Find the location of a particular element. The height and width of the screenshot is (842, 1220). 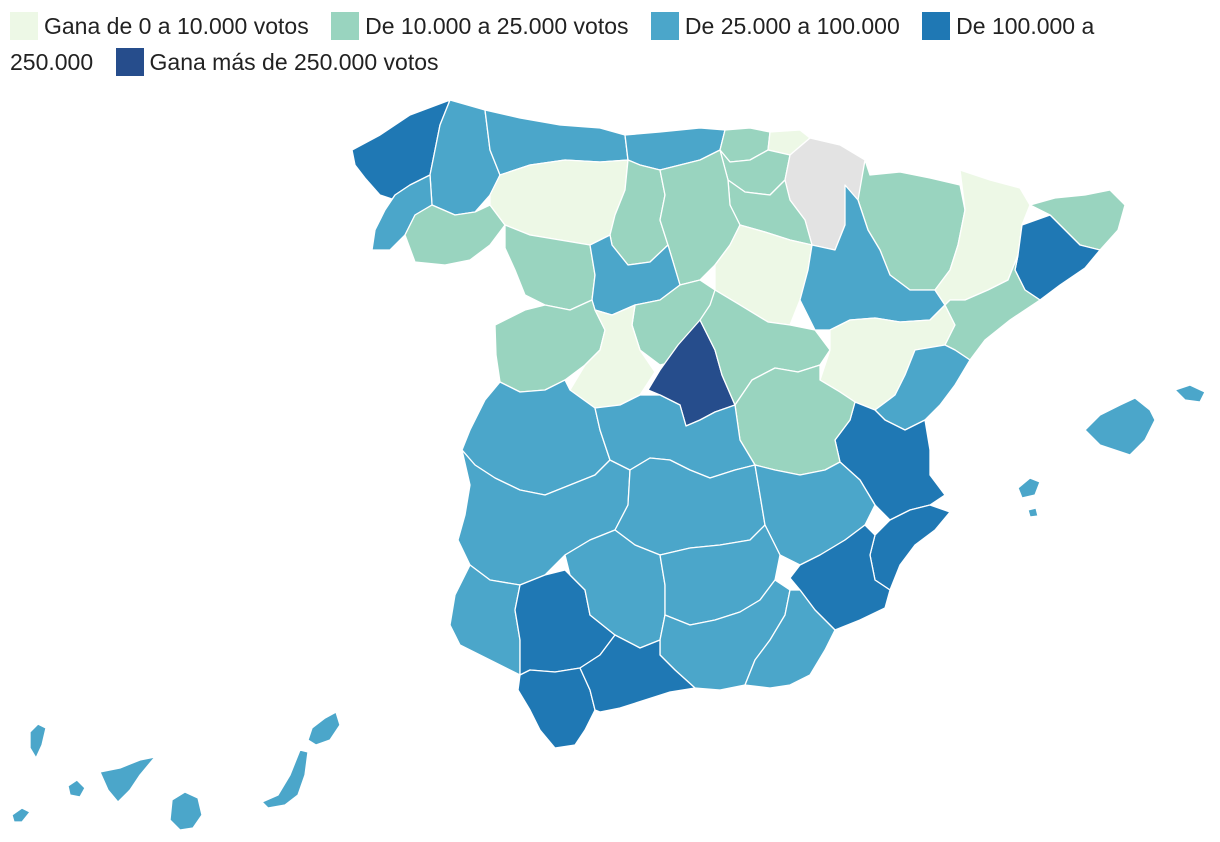

region-malaga is located at coordinates (637, 673).